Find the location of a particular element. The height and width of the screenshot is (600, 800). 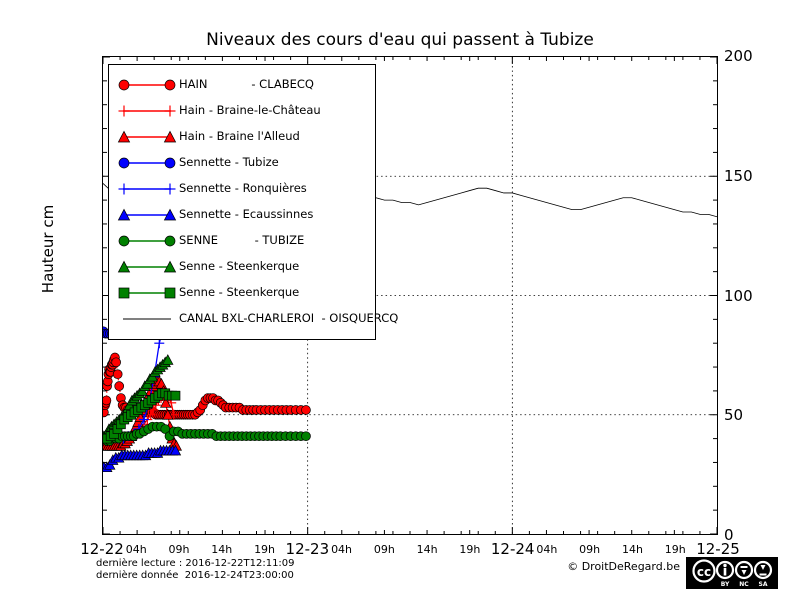

legend-item: Sennette - Ronquières is located at coordinates (242, 189).